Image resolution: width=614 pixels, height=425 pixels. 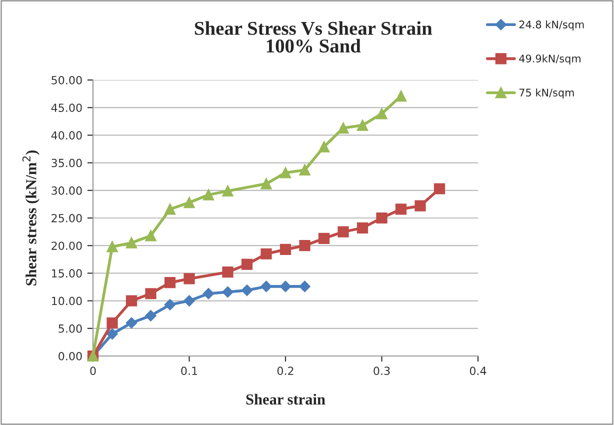 What do you see at coordinates (285, 371) in the screenshot?
I see `x-tick-label: 0.2` at bounding box center [285, 371].